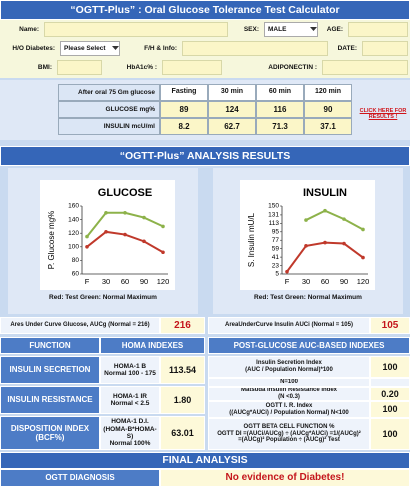 The height and width of the screenshot is (487, 410). What do you see at coordinates (141, 67) in the screenshot?
I see `field-label: HbA1c% :` at bounding box center [141, 67].